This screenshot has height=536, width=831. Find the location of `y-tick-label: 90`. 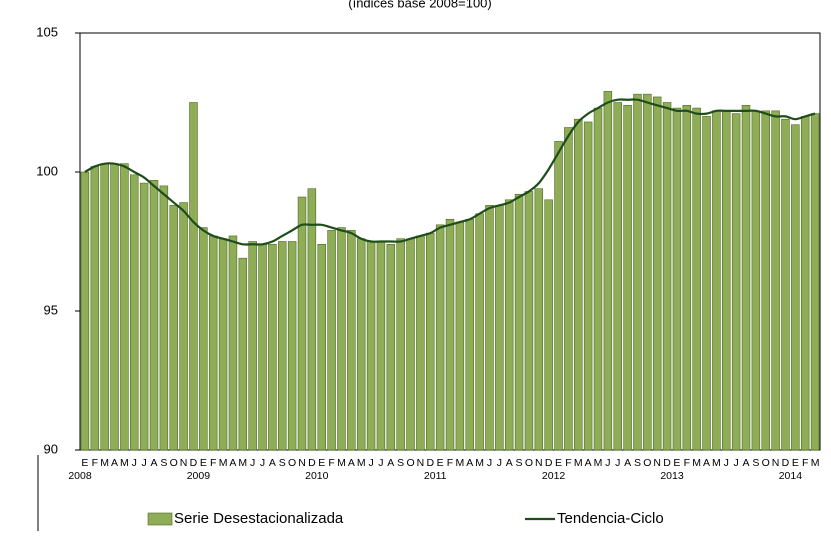

y-tick-label: 90 is located at coordinates (51, 448).